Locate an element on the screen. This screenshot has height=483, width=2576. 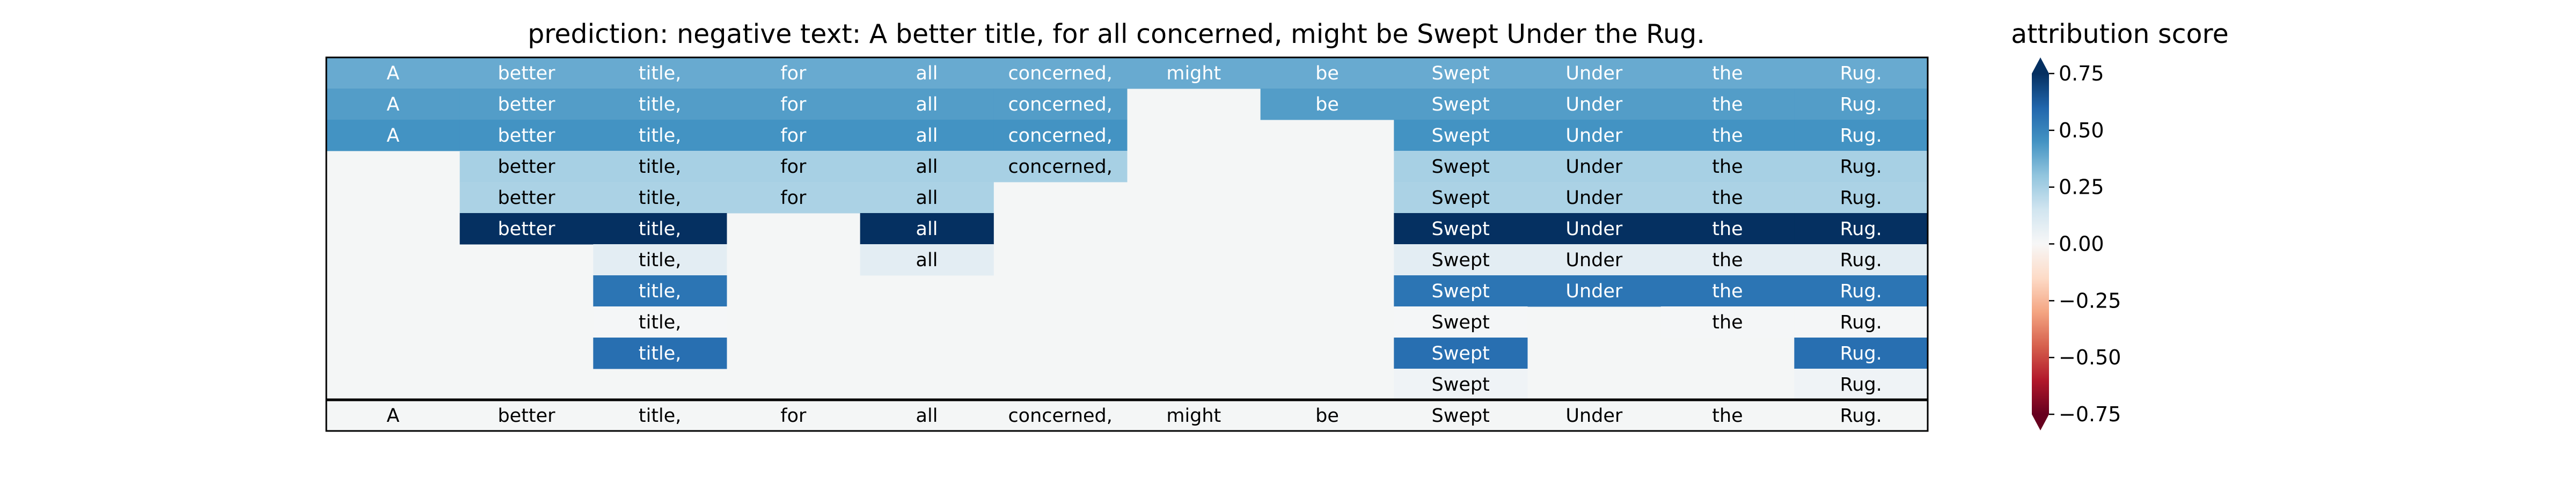
bottom-row-token-label: be is located at coordinates (1327, 416).